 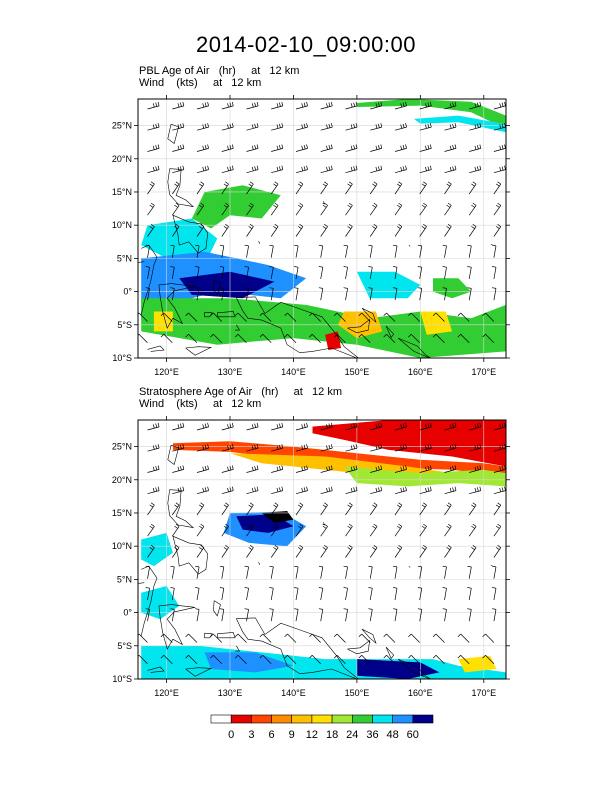 I want to click on colorbar-label: 12, so click(x=312, y=735).